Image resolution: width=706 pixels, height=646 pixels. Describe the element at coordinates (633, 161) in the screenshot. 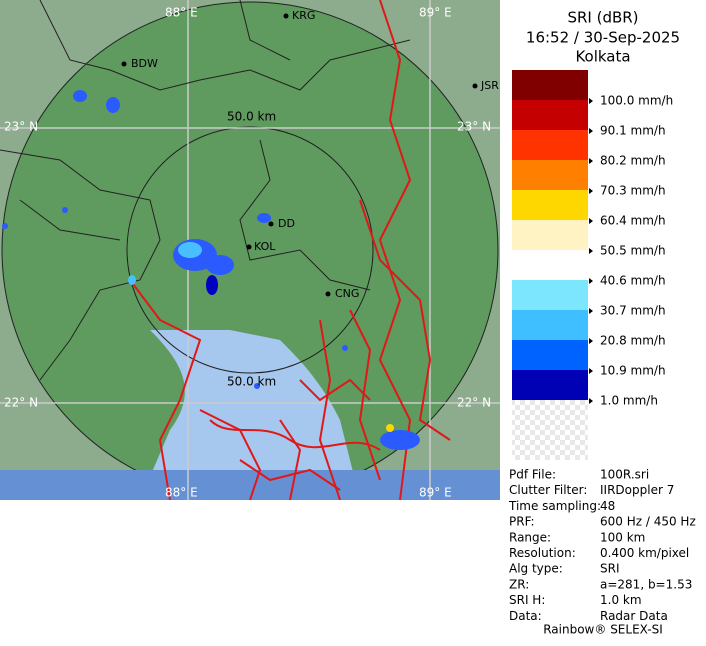

I see `legend-label: 80.2 mm/h` at that location.